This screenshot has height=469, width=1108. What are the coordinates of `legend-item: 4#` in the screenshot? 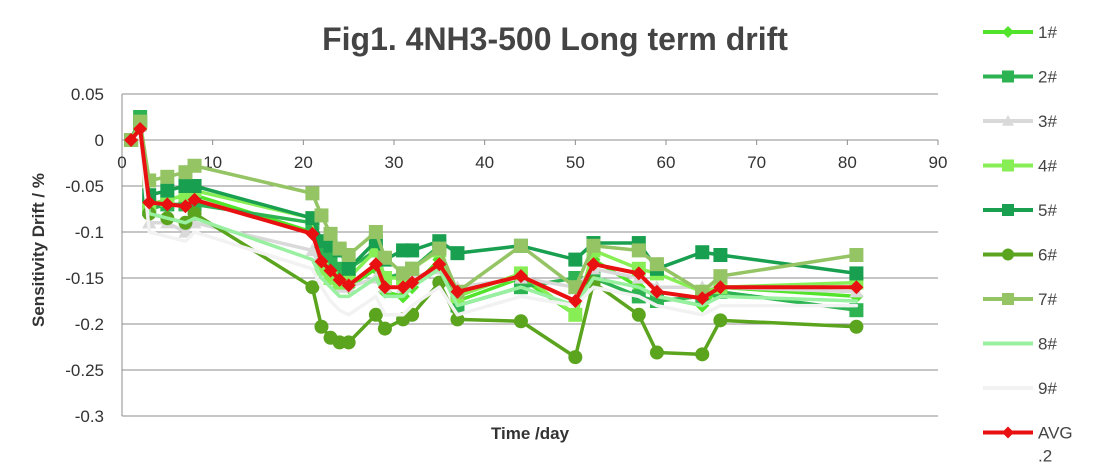 It's located at (1020, 166).